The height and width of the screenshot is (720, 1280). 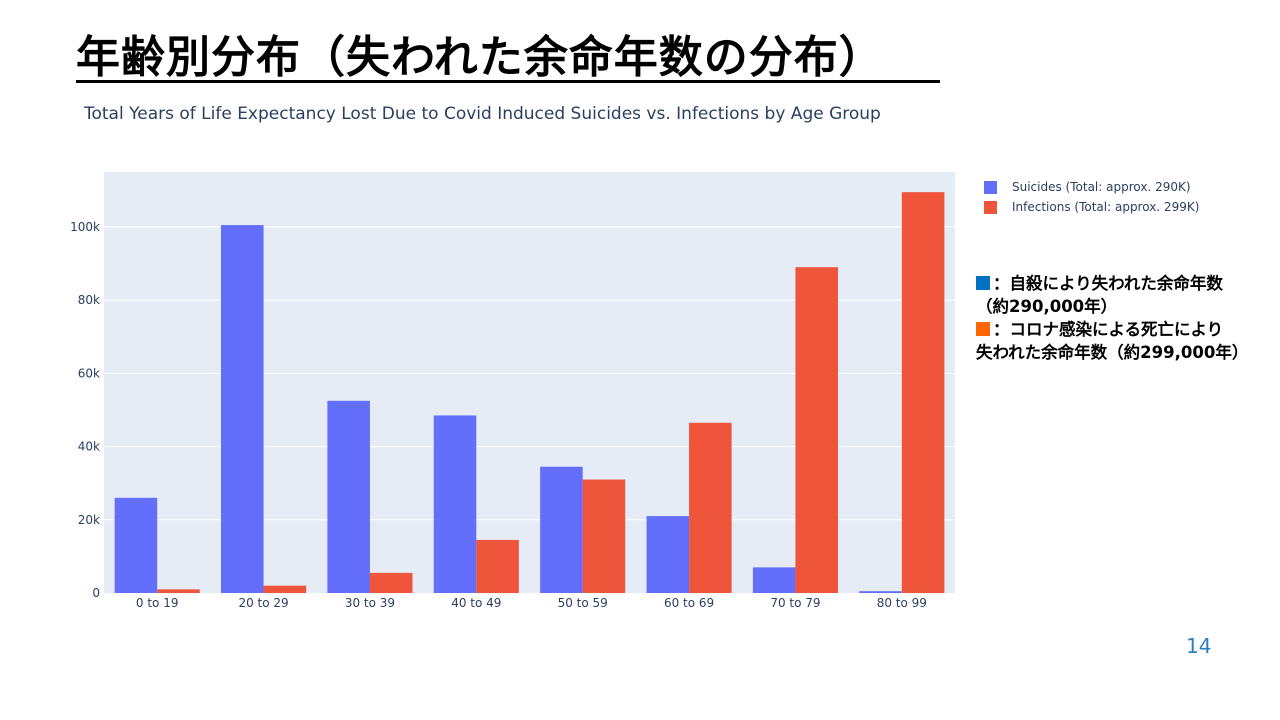 What do you see at coordinates (795, 603) in the screenshot?
I see `x-tick-label: 70 to 79` at bounding box center [795, 603].